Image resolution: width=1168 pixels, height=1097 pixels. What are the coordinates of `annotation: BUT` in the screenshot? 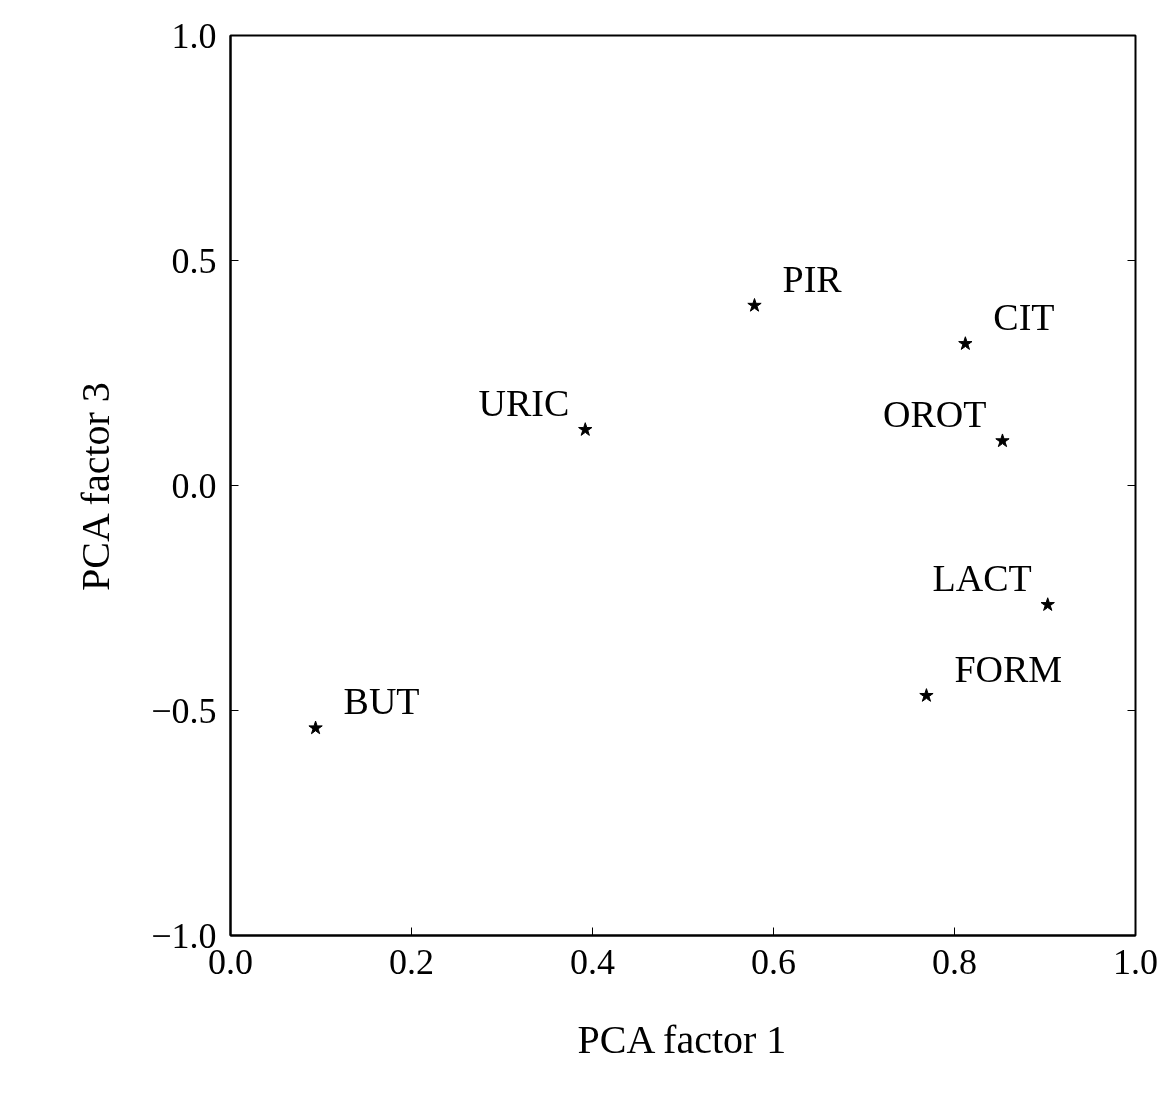 It's located at (381, 701).